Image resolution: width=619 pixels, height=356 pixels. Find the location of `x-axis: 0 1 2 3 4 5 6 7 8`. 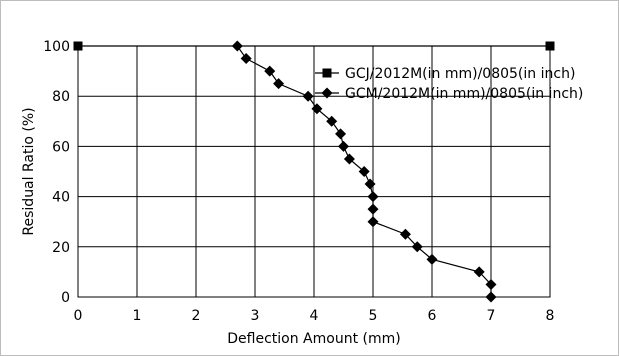

x-axis: 0 1 2 3 4 5 6 7 8 is located at coordinates (314, 316).